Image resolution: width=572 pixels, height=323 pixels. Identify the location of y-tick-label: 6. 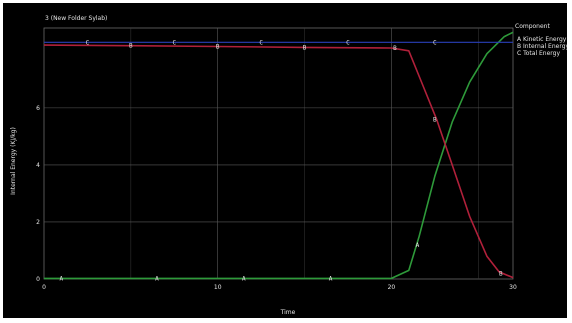
(38, 108).